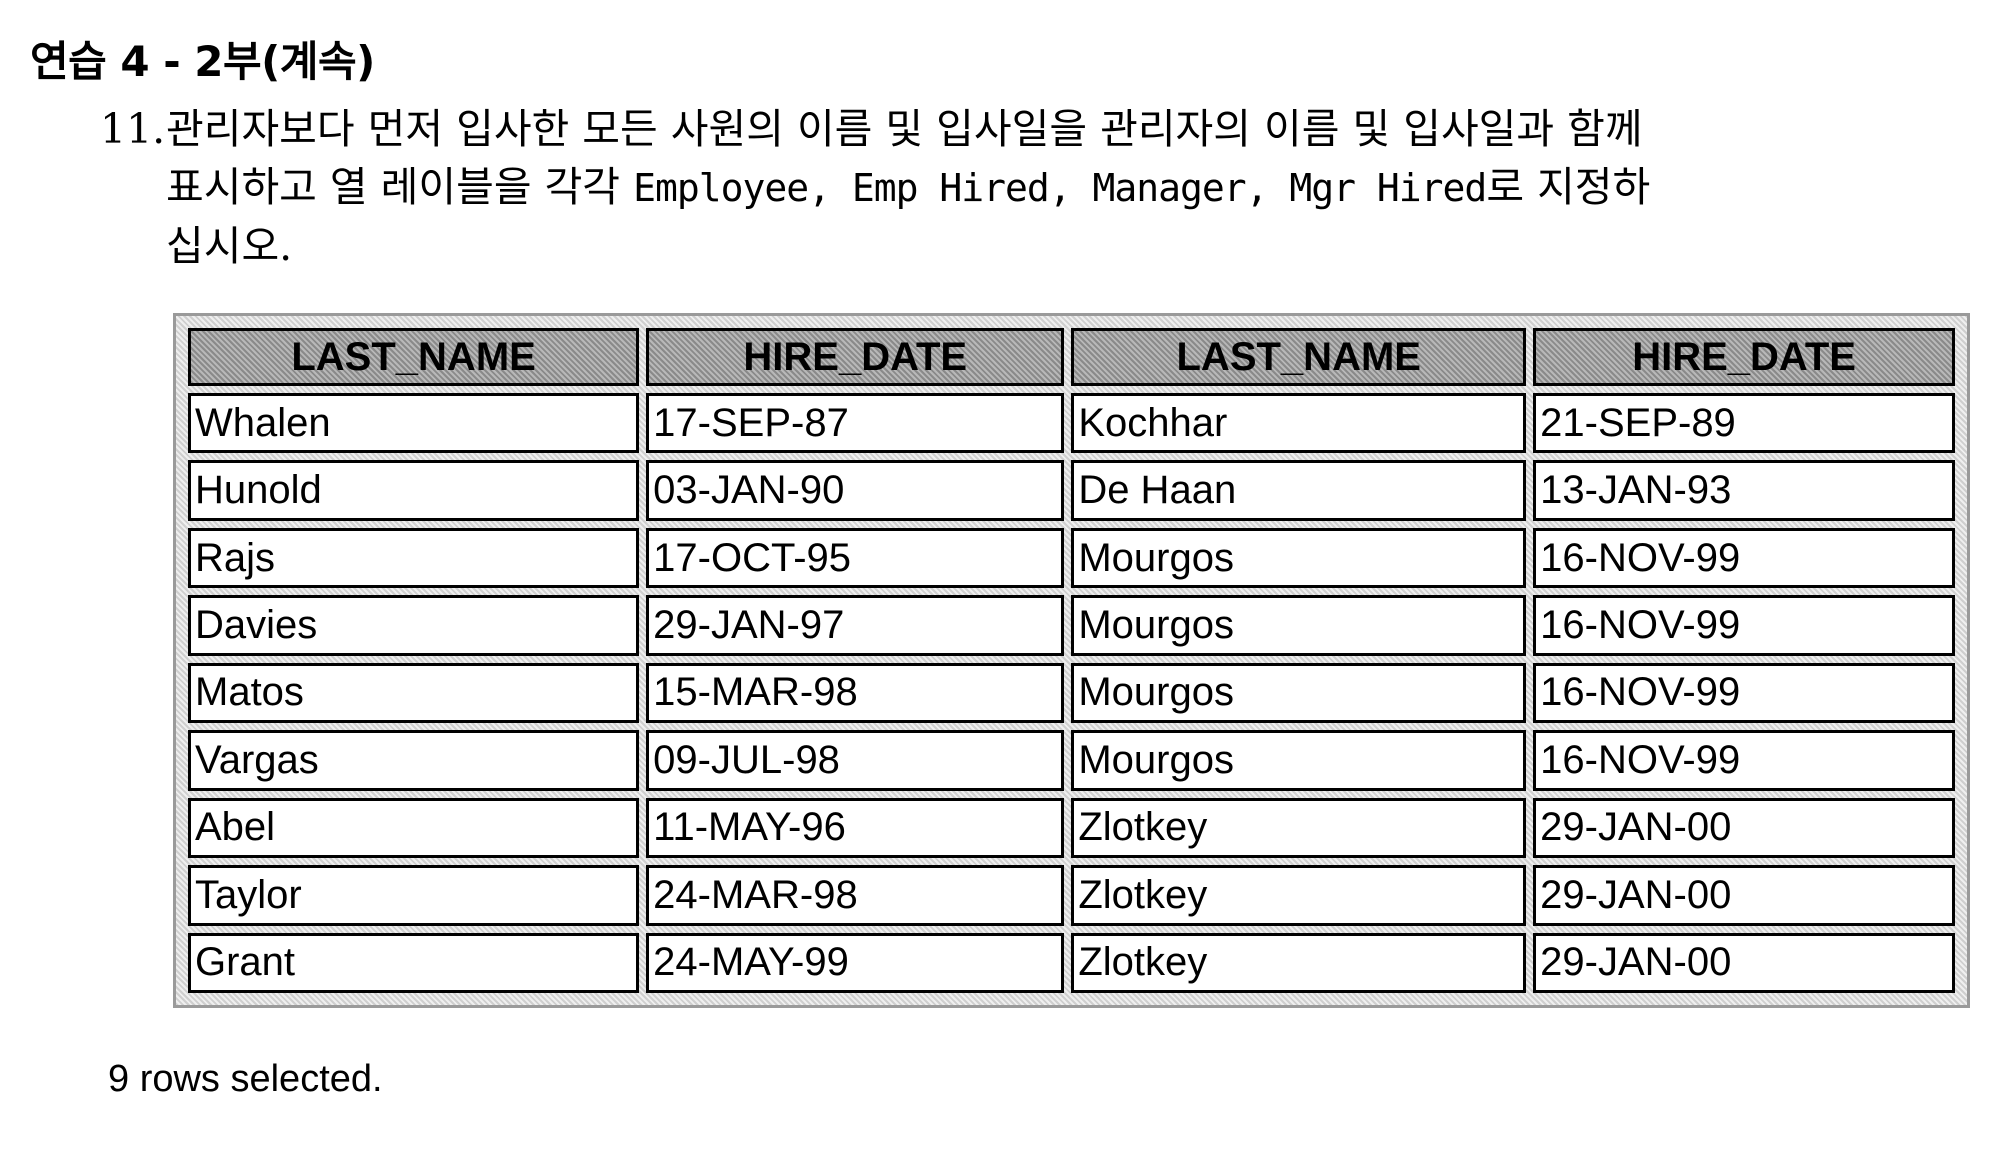 This screenshot has width=1996, height=1156. What do you see at coordinates (1299, 423) in the screenshot?
I see `table-cell: Kochhar` at bounding box center [1299, 423].